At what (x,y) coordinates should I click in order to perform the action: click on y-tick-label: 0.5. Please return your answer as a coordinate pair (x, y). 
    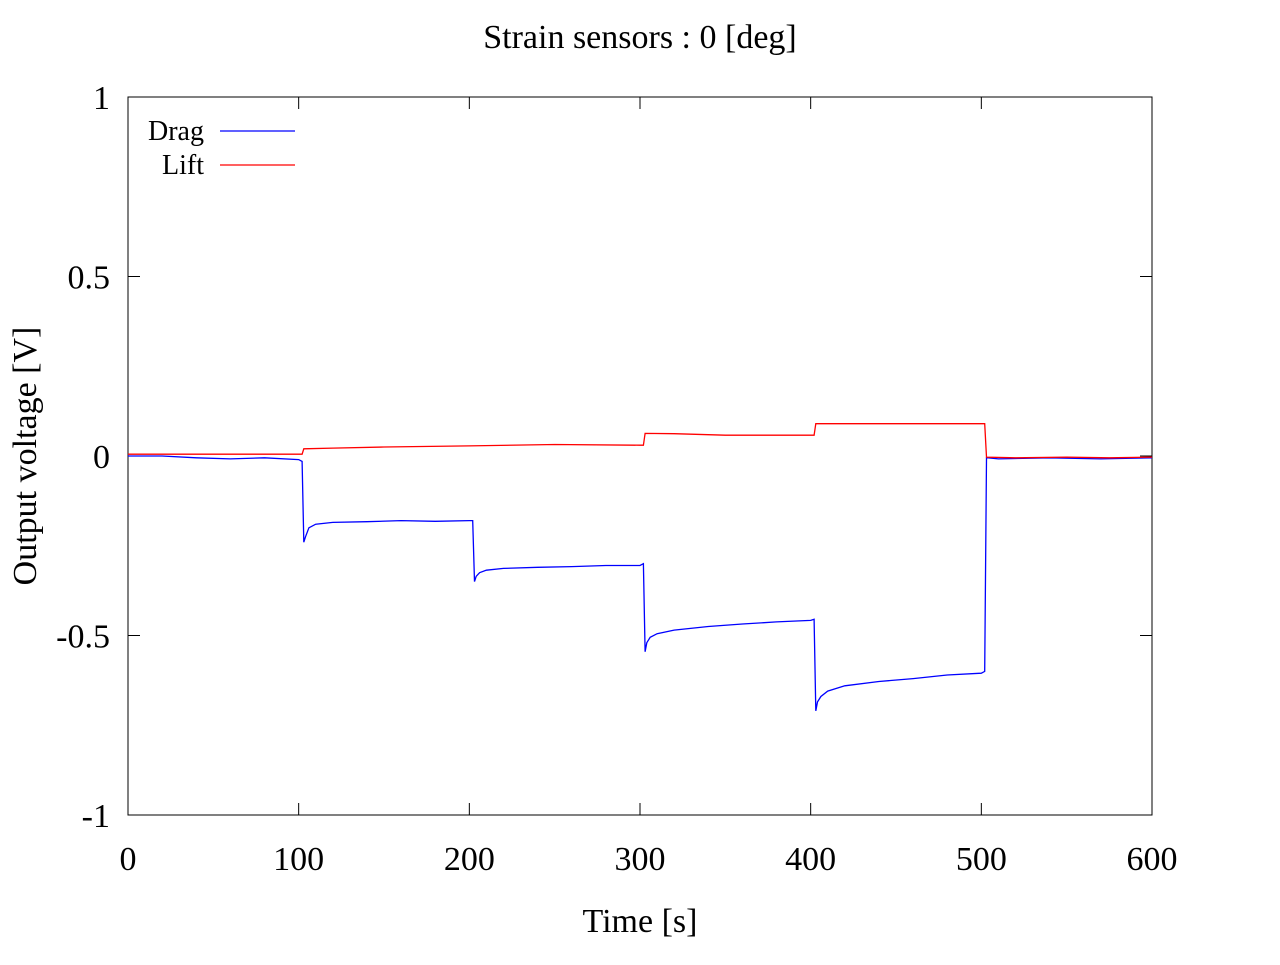
    Looking at the image, I should click on (89, 278).